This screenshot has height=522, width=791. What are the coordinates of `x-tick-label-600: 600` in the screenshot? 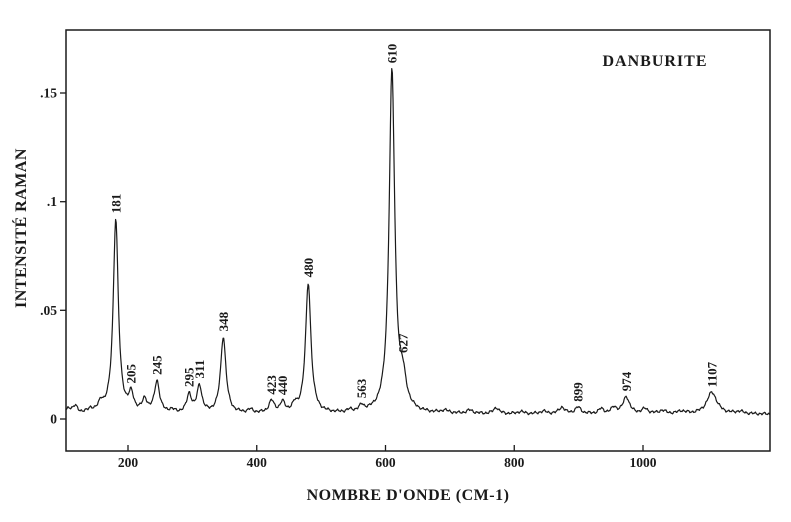 It's located at (385, 462).